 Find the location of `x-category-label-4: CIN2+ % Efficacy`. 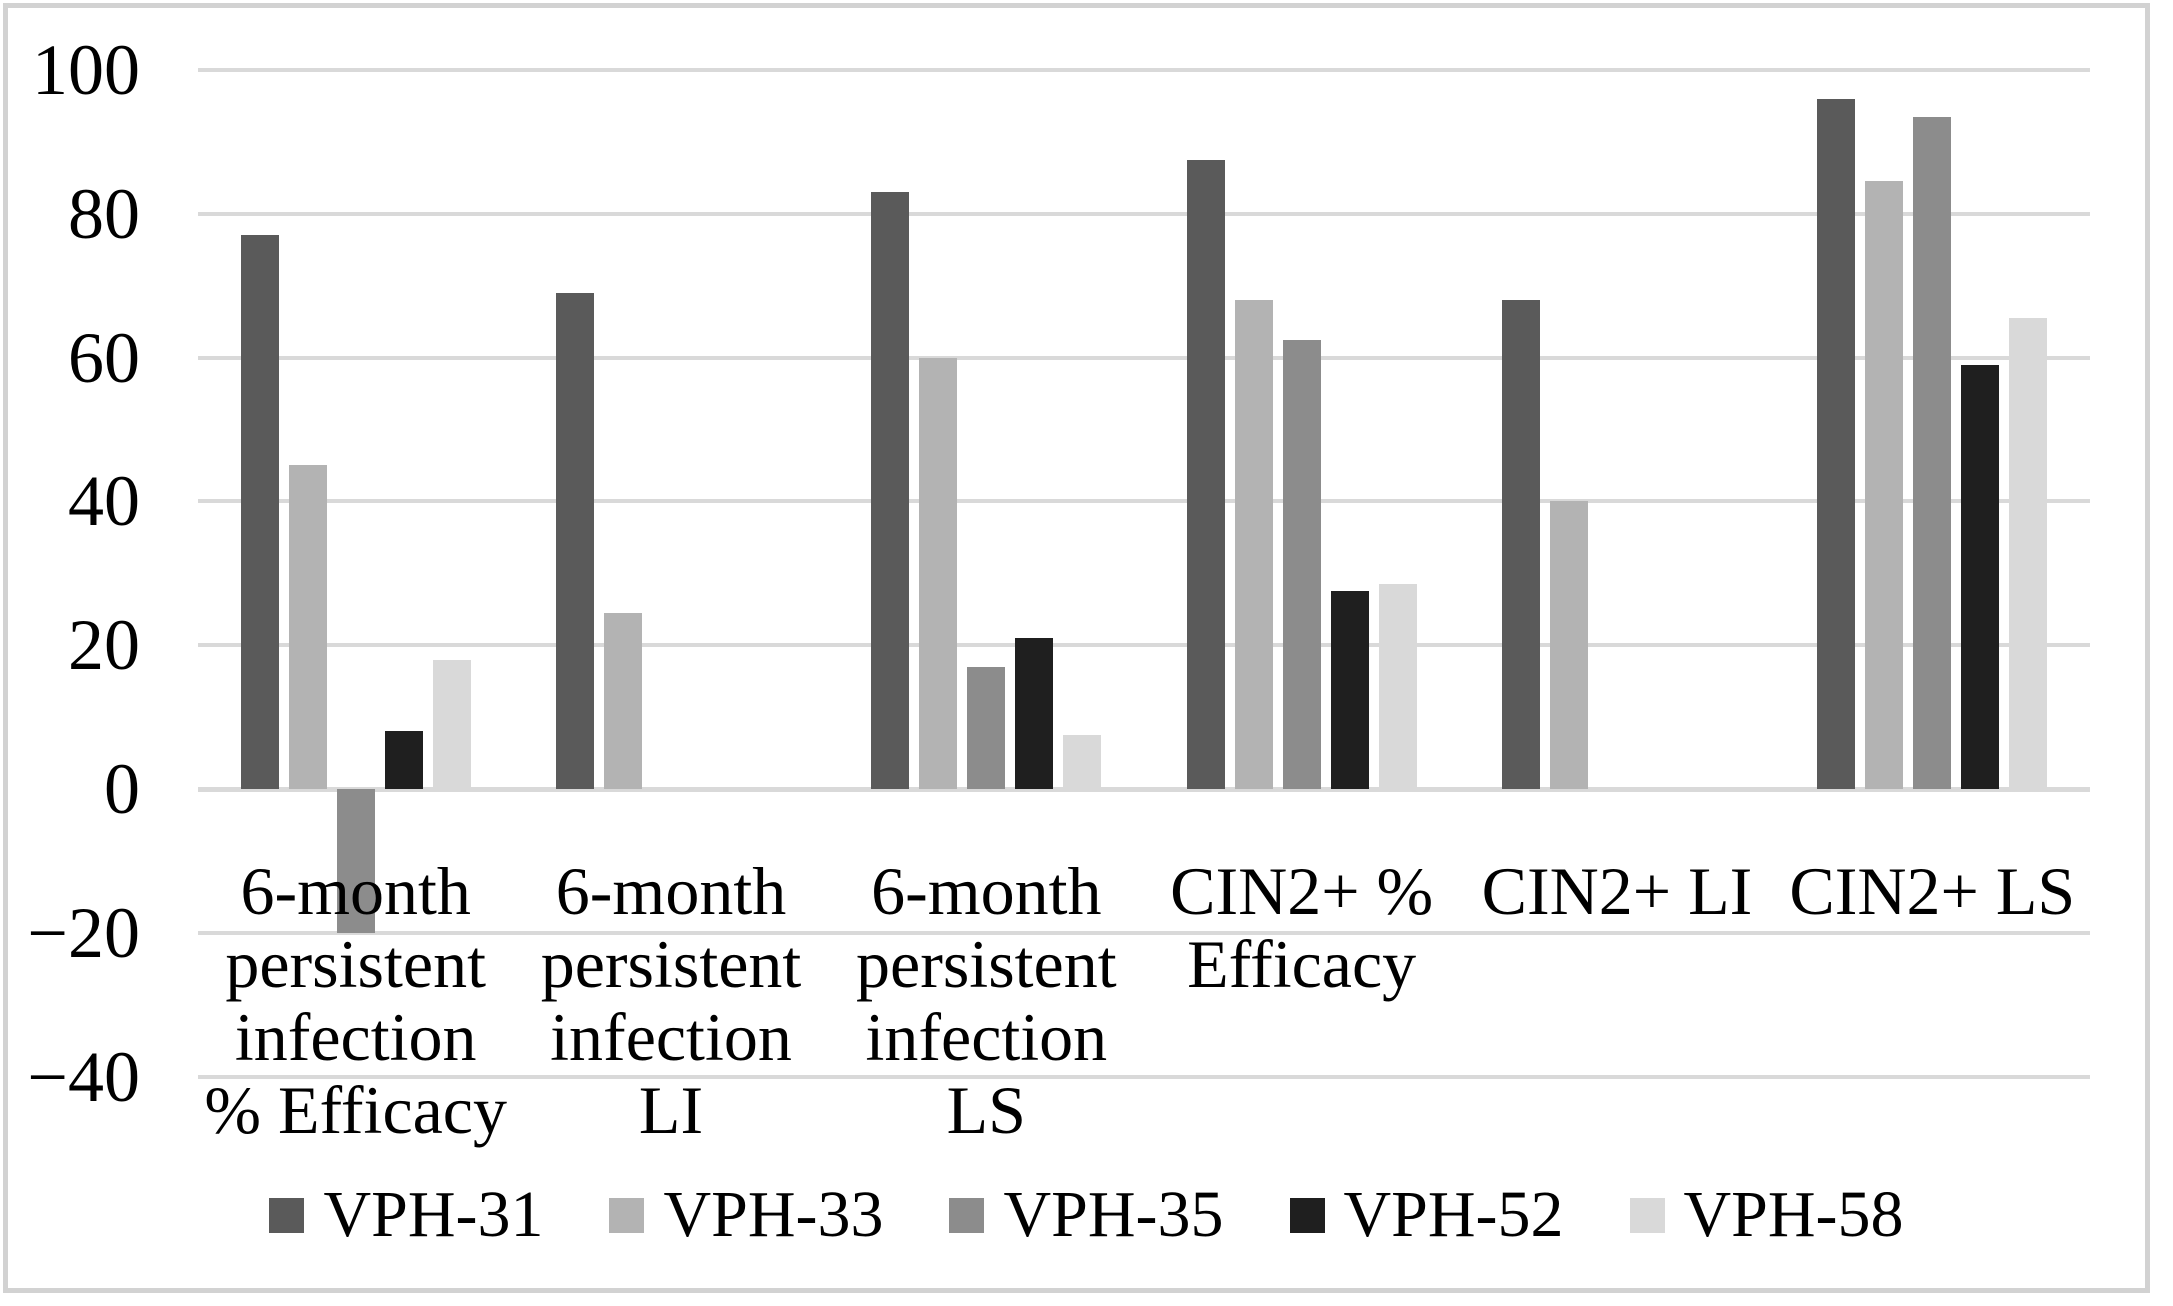

x-category-label-4: CIN2+ % Efficacy is located at coordinates (1302, 928).